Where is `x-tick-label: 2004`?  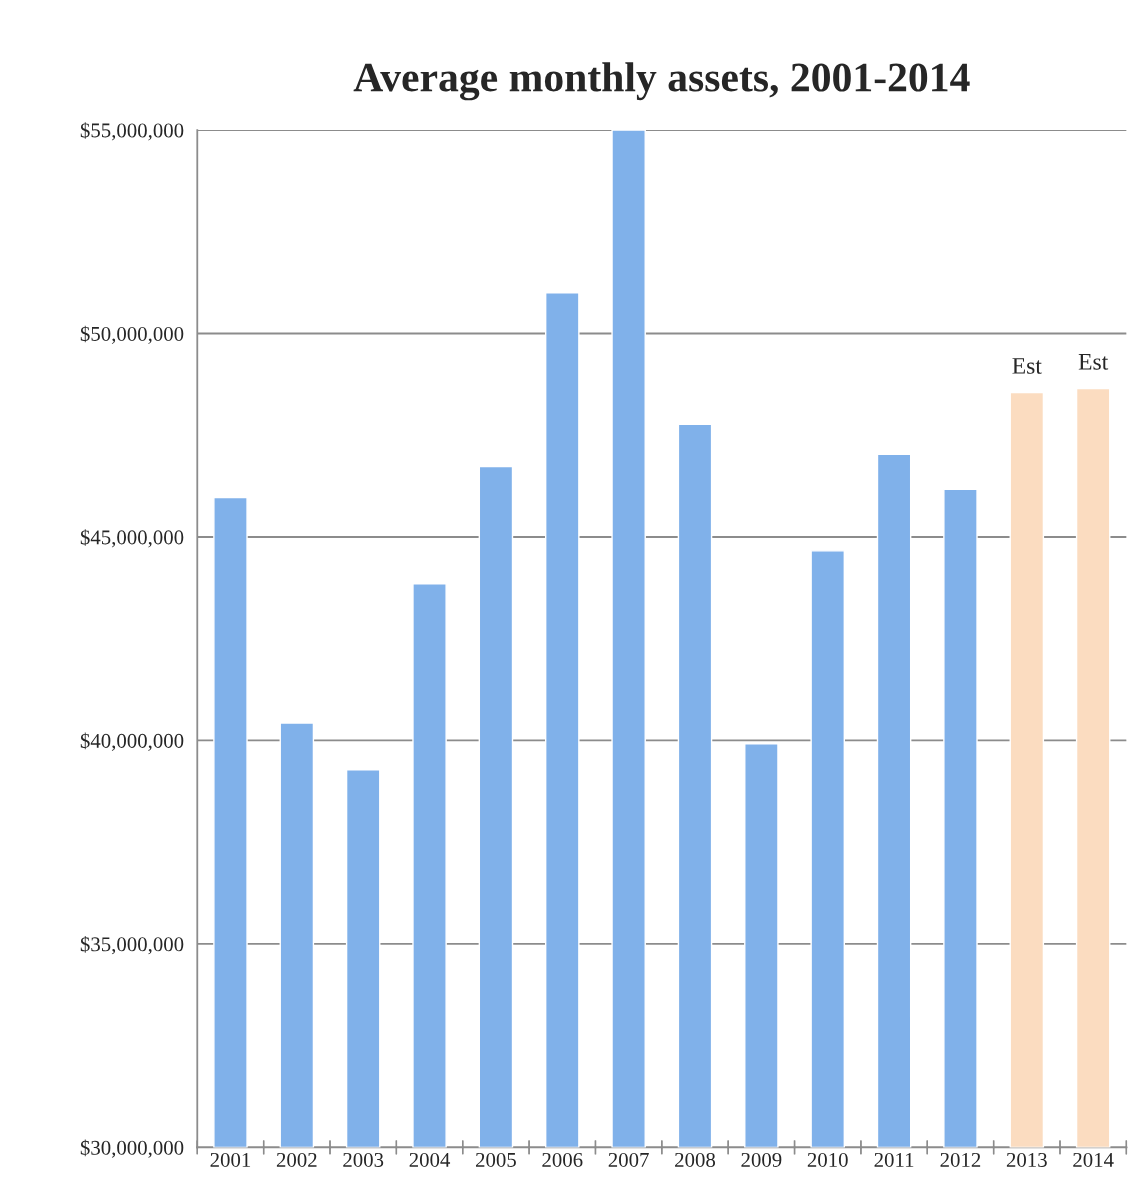 x-tick-label: 2004 is located at coordinates (430, 1159).